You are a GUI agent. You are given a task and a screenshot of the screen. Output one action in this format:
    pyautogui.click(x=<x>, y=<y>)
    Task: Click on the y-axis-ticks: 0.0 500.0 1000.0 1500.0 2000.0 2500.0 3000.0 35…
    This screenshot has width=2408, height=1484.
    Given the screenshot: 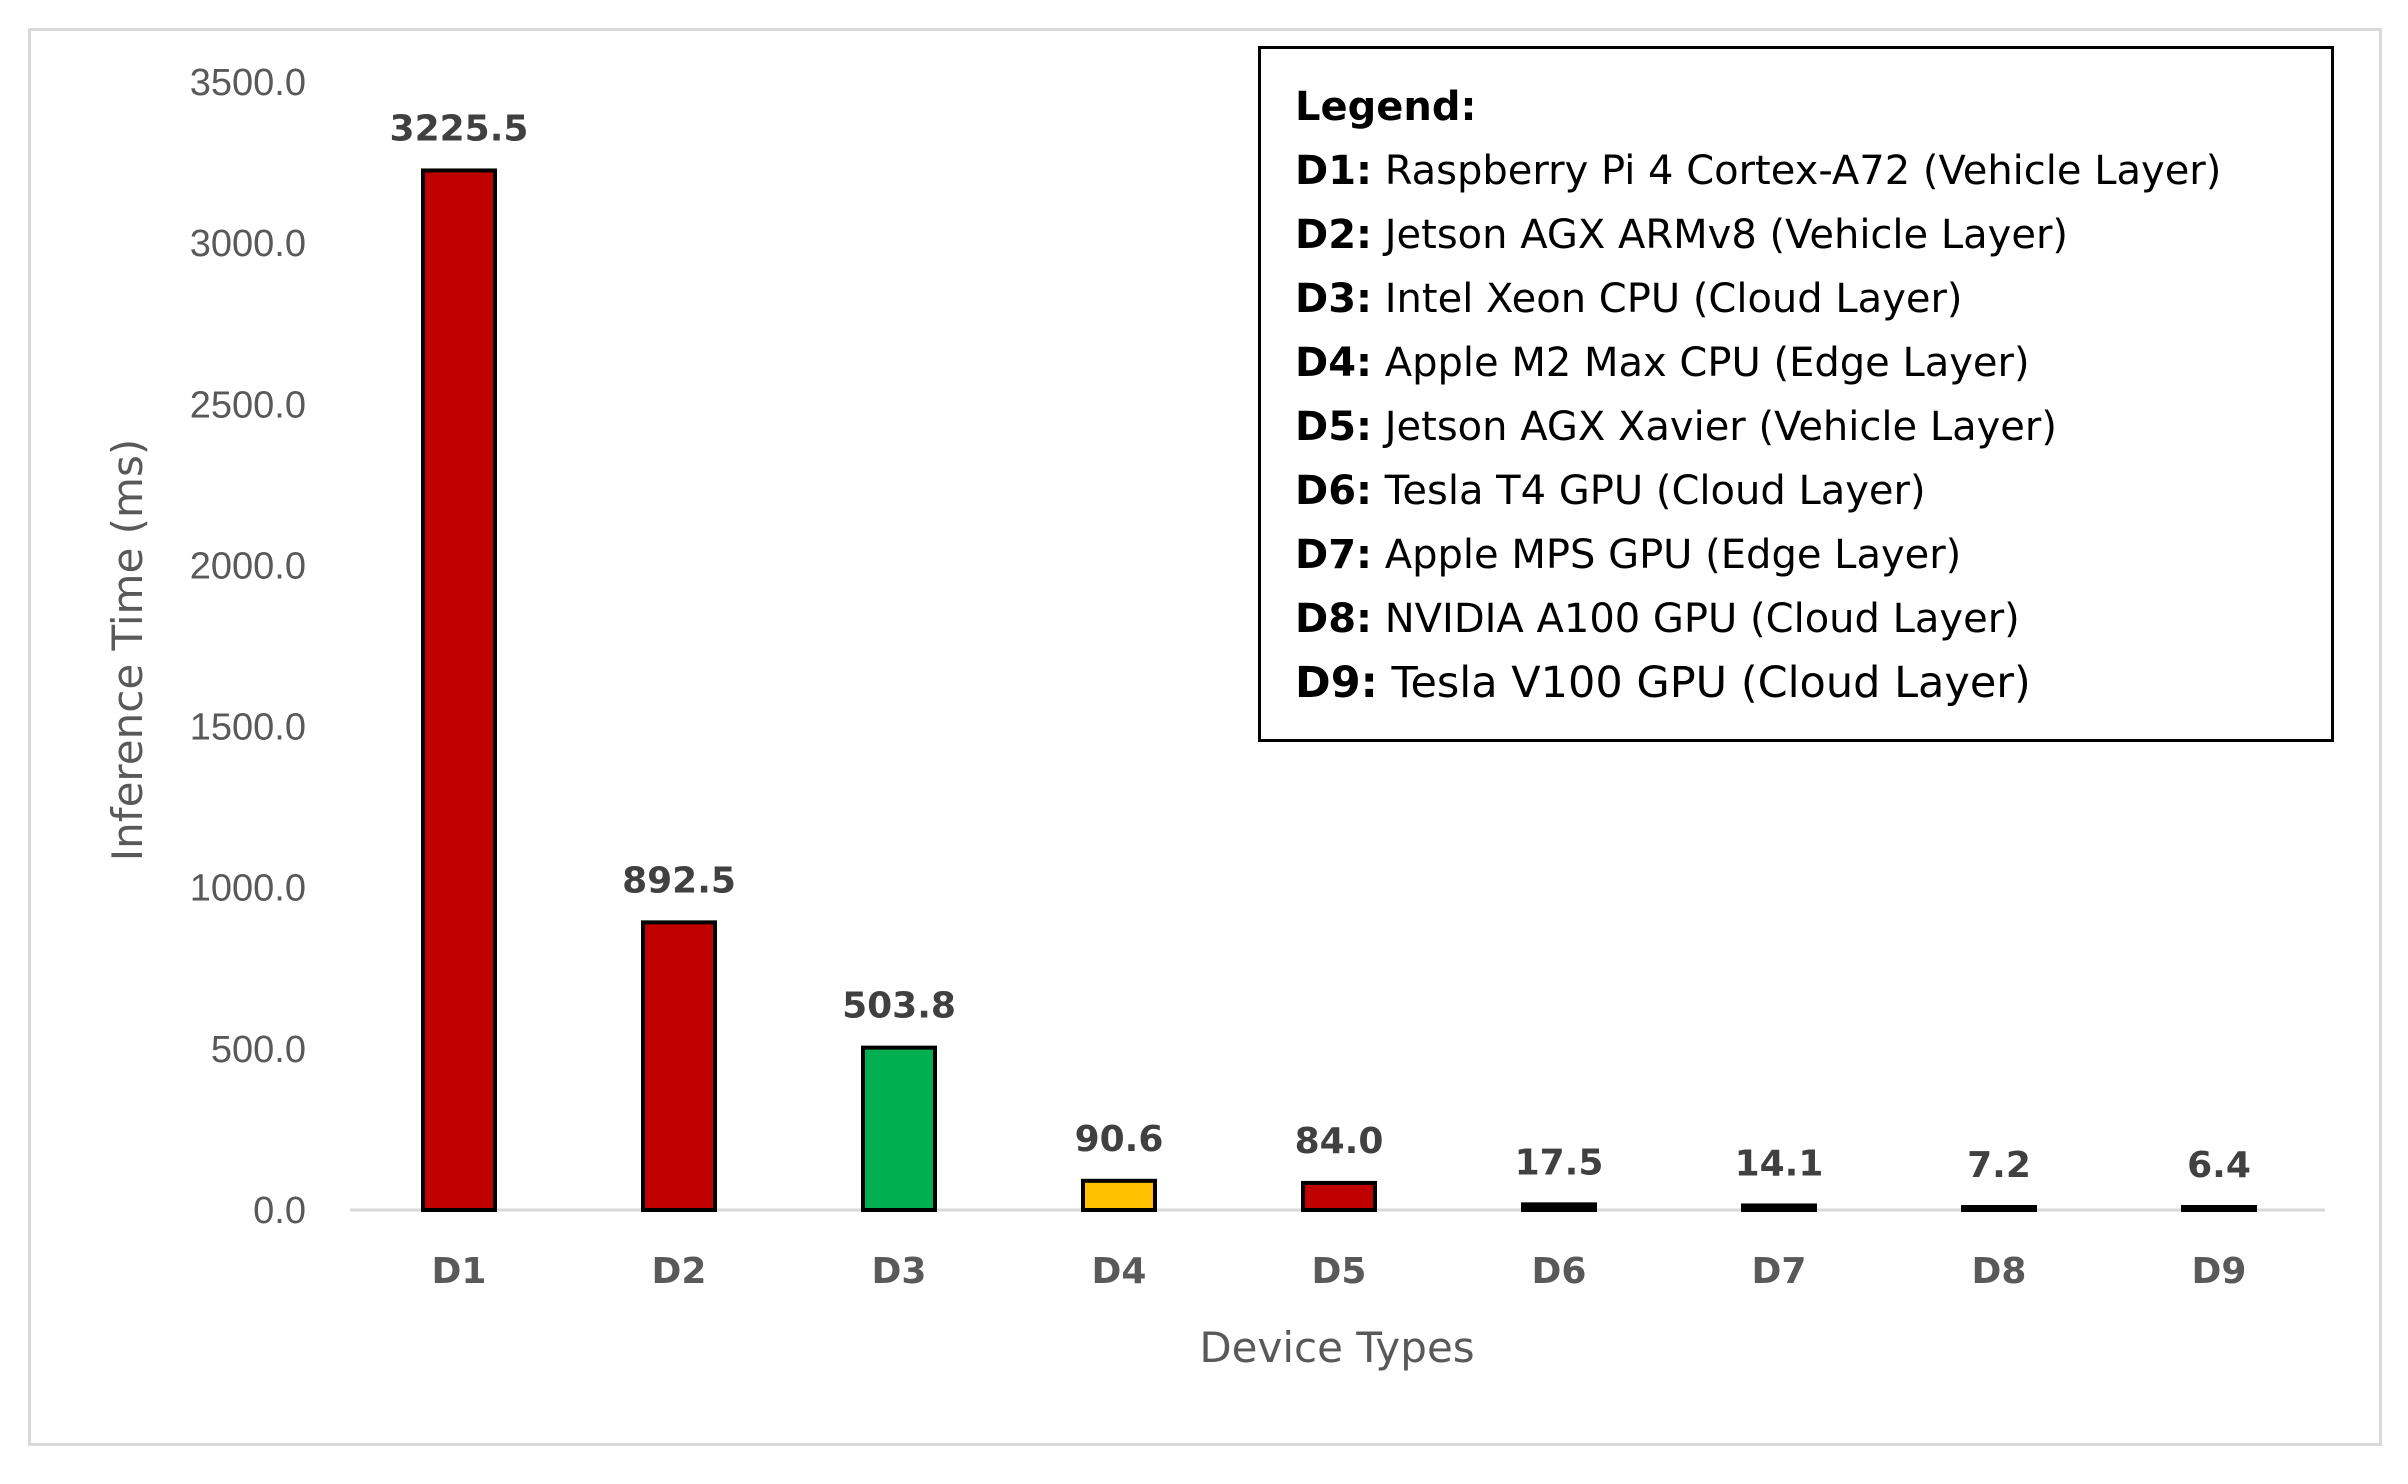 What is the action you would take?
    pyautogui.click(x=248, y=647)
    